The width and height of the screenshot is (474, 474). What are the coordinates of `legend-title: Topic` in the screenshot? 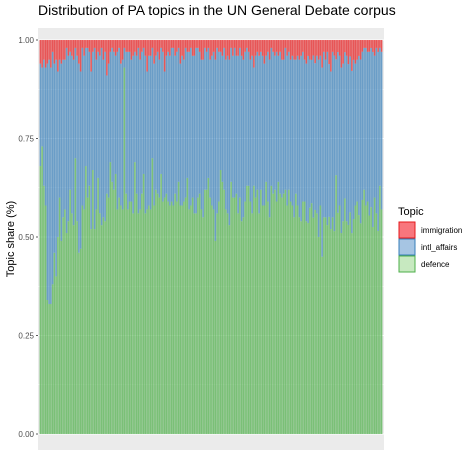 It's located at (411, 212).